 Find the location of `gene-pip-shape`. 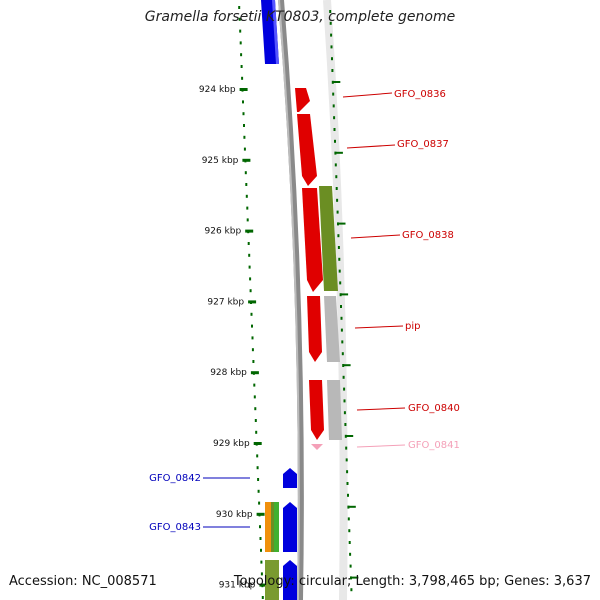

gene-pip-shape is located at coordinates (314, 329).